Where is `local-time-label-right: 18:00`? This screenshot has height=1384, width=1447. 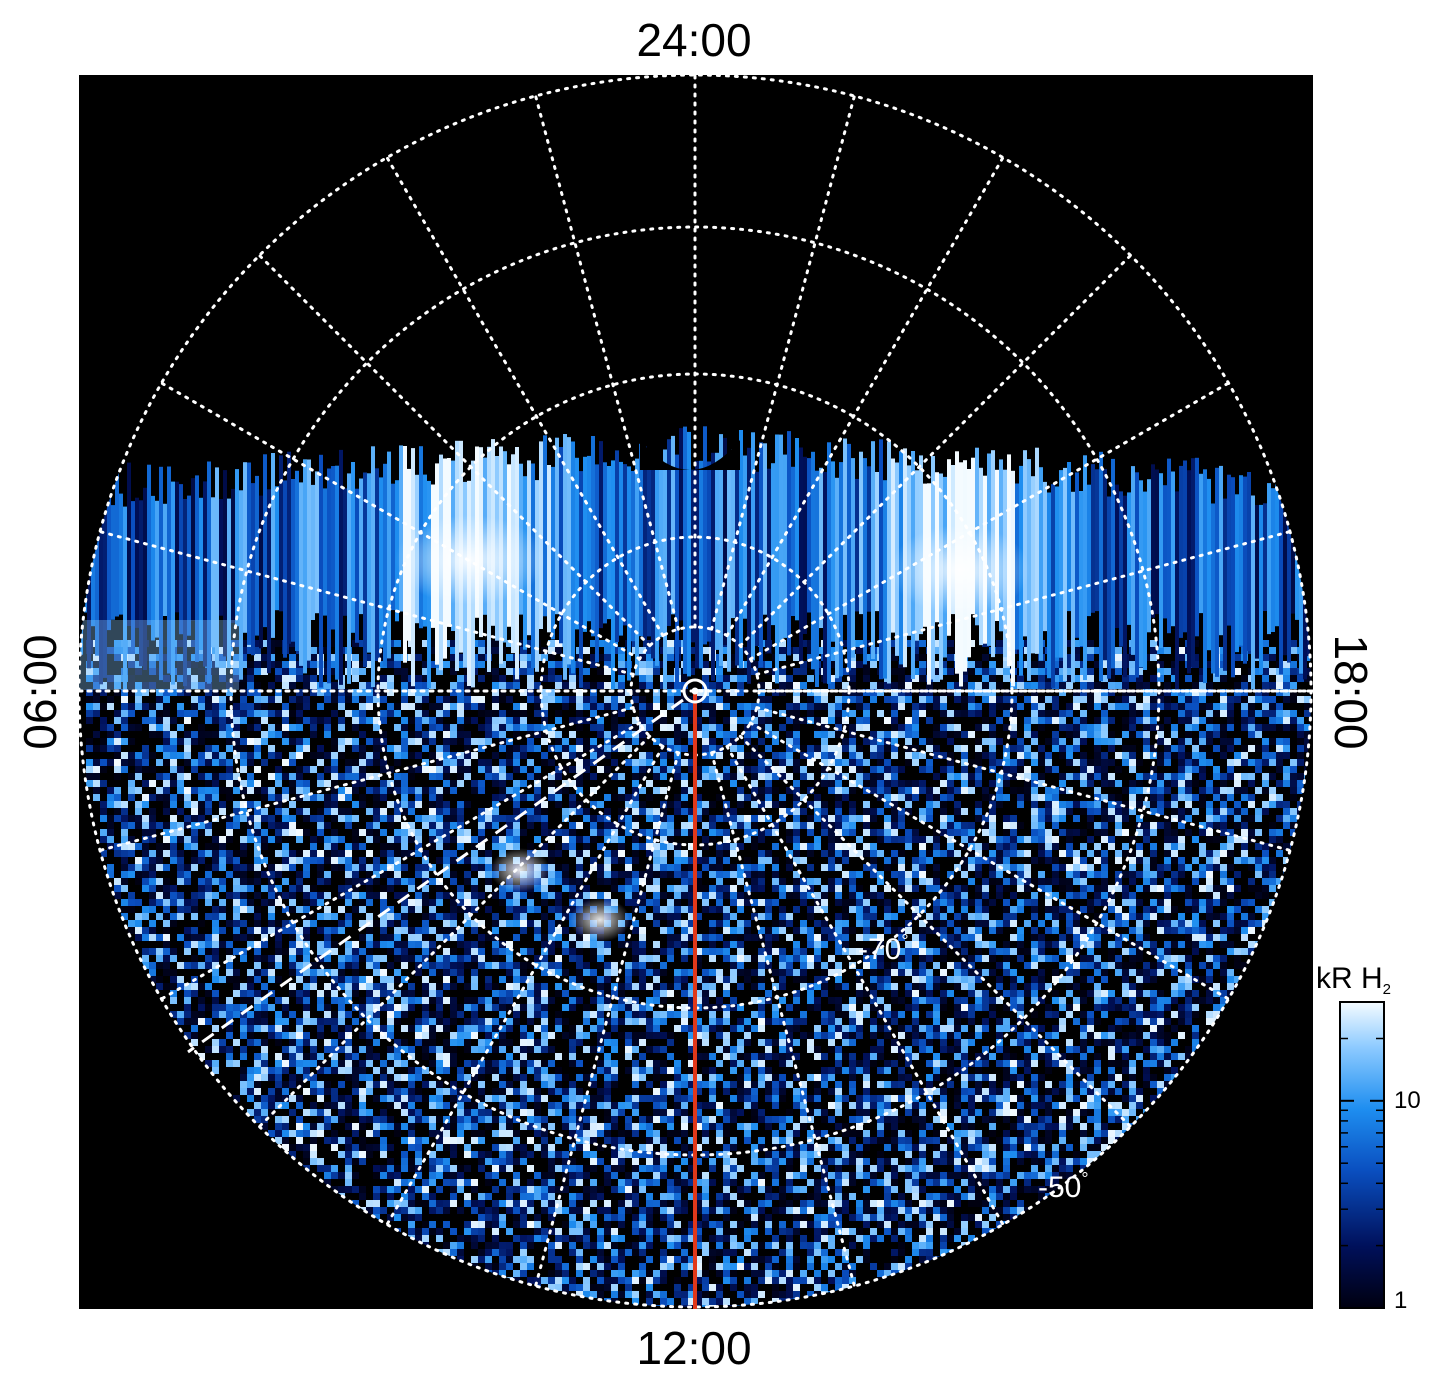 local-time-label-right: 18:00 is located at coordinates (1351, 691).